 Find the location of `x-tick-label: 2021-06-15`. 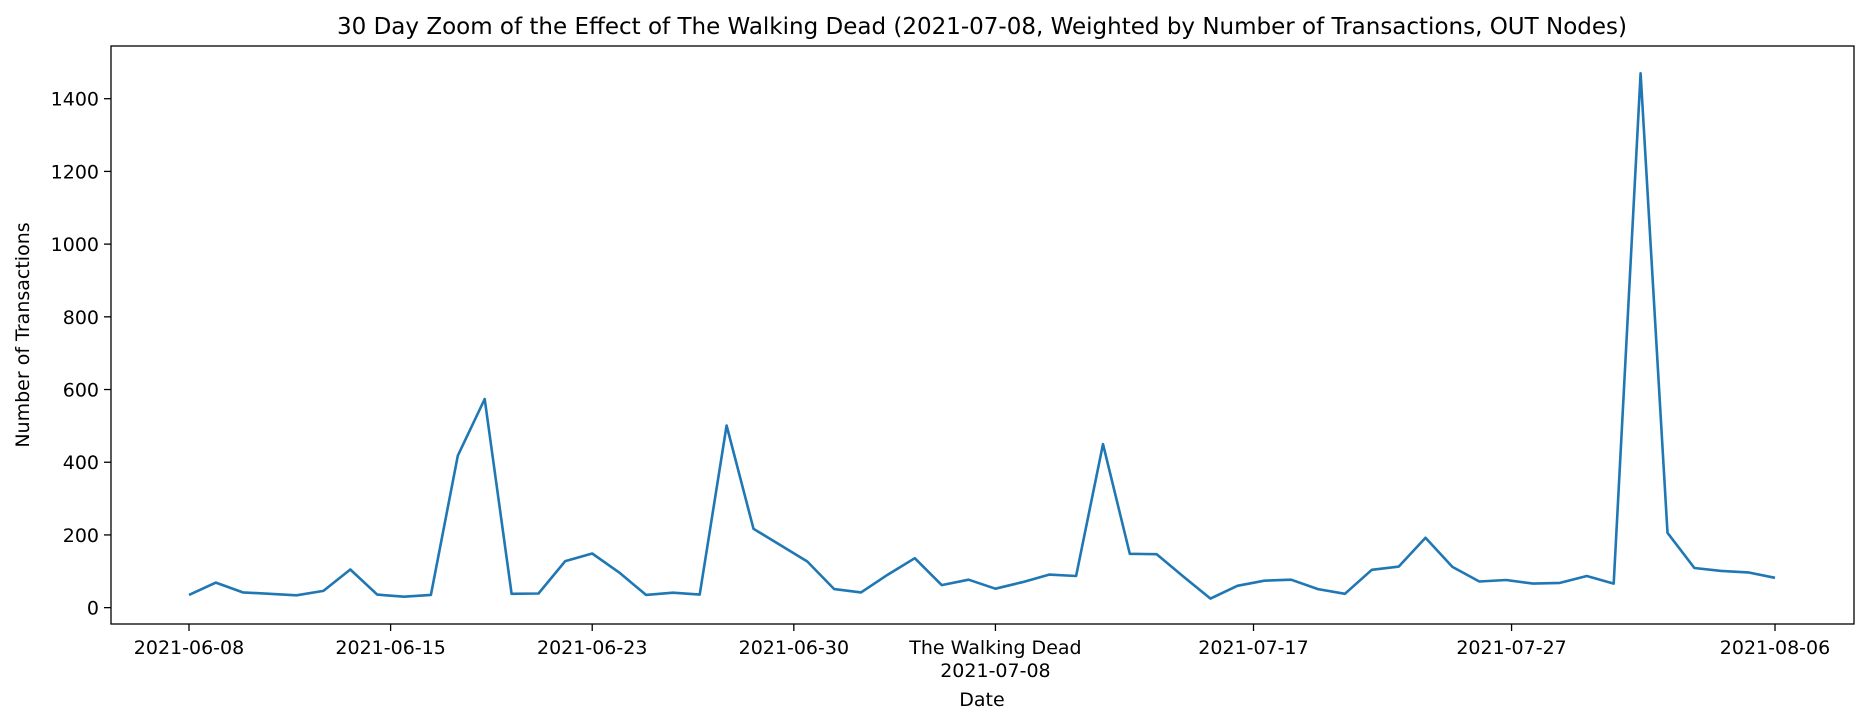

x-tick-label: 2021-06-15 is located at coordinates (390, 648).